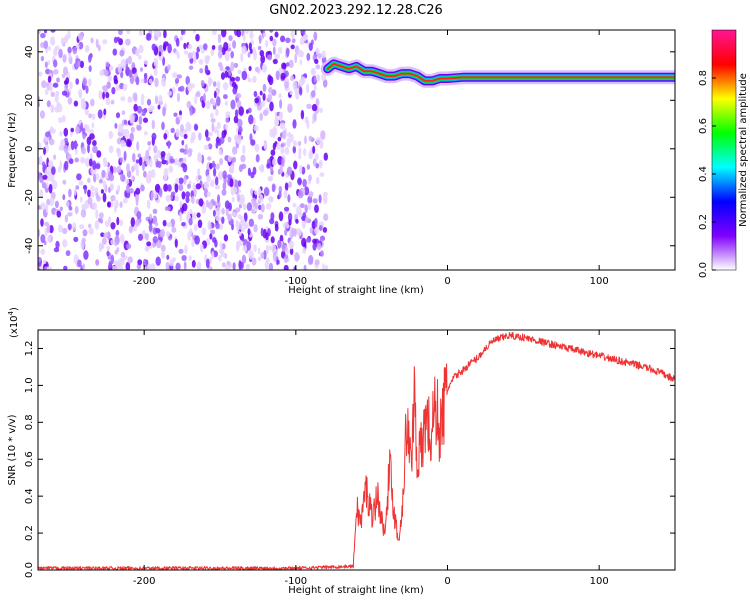 This screenshot has height=600, width=750. I want to click on colorbar-label: Normalized spectral amplitude, so click(743, 150).